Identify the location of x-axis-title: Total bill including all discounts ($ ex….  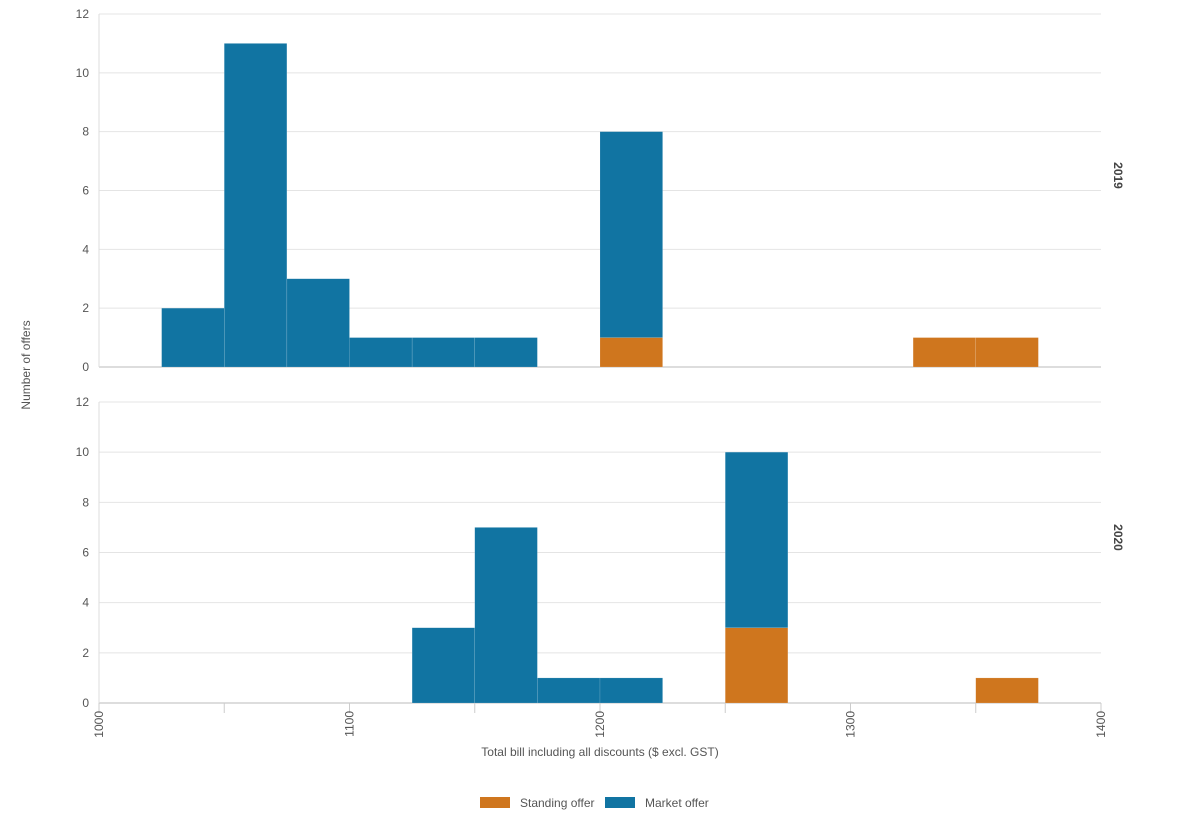
(599, 752).